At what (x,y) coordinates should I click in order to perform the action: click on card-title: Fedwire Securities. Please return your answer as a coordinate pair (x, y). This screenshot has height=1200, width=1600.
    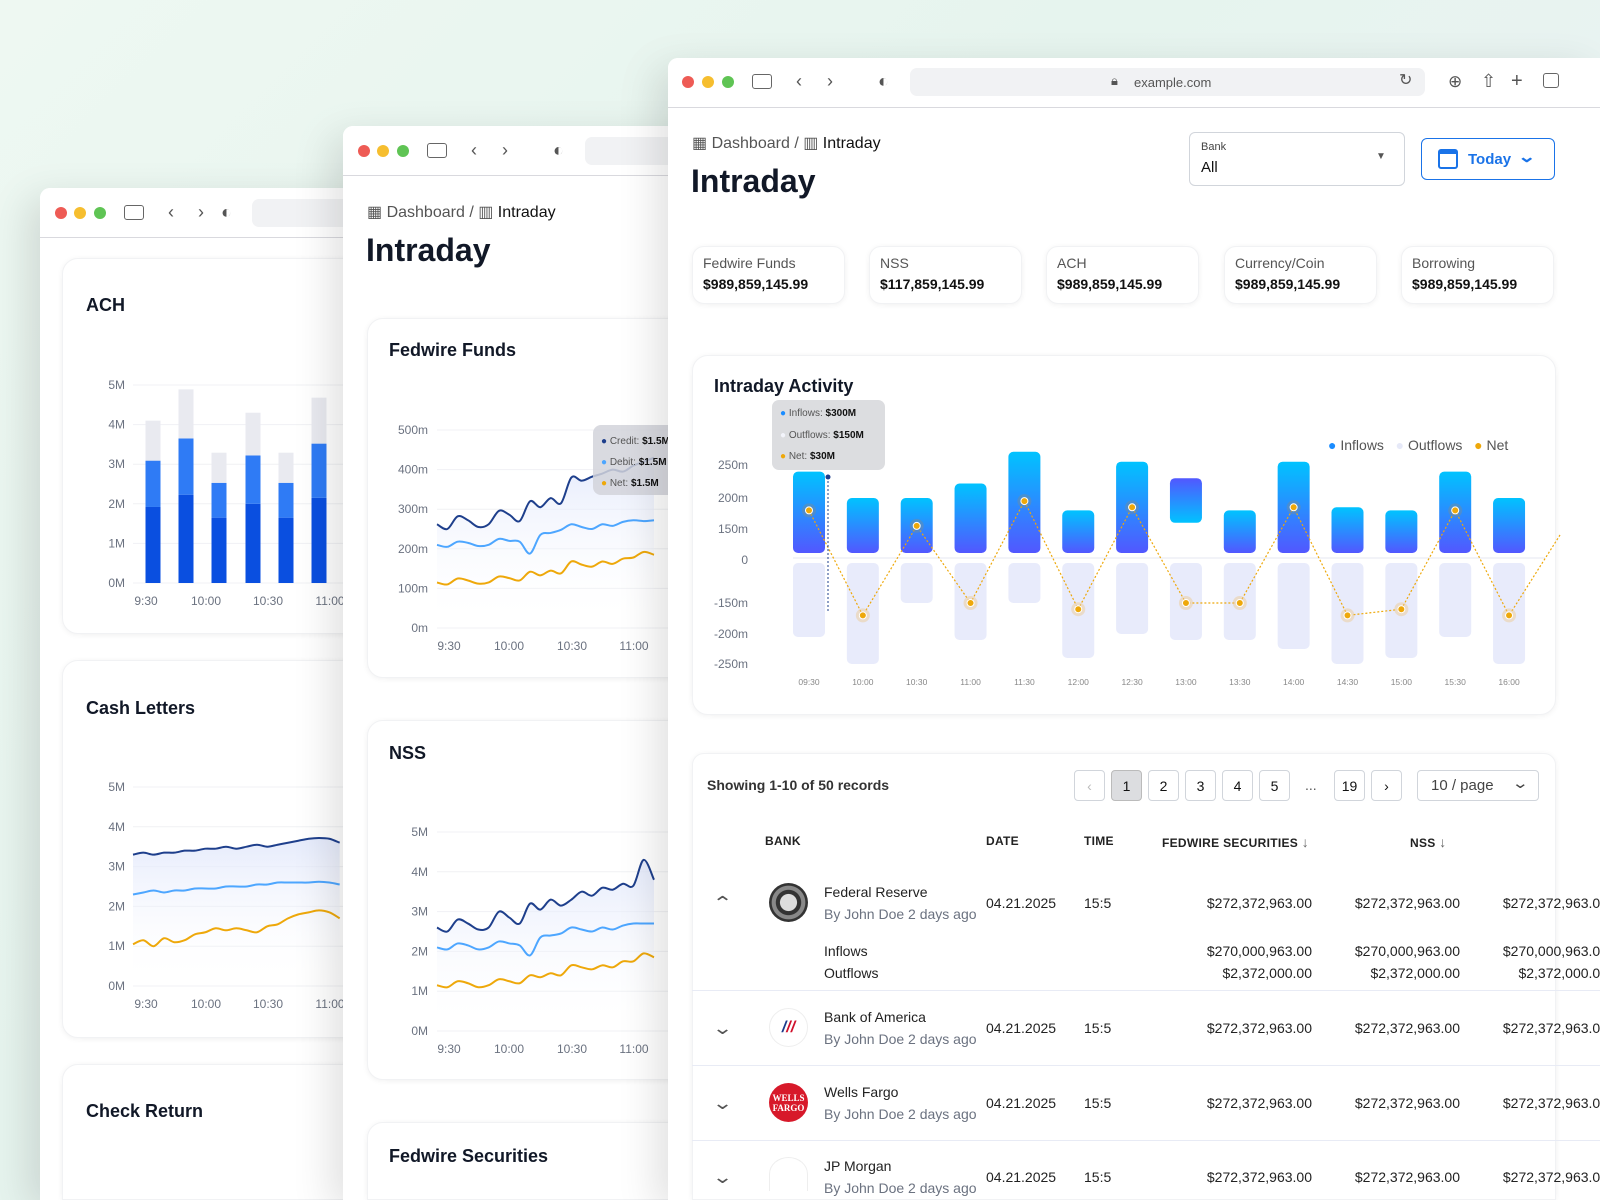
    Looking at the image, I should click on (469, 1156).